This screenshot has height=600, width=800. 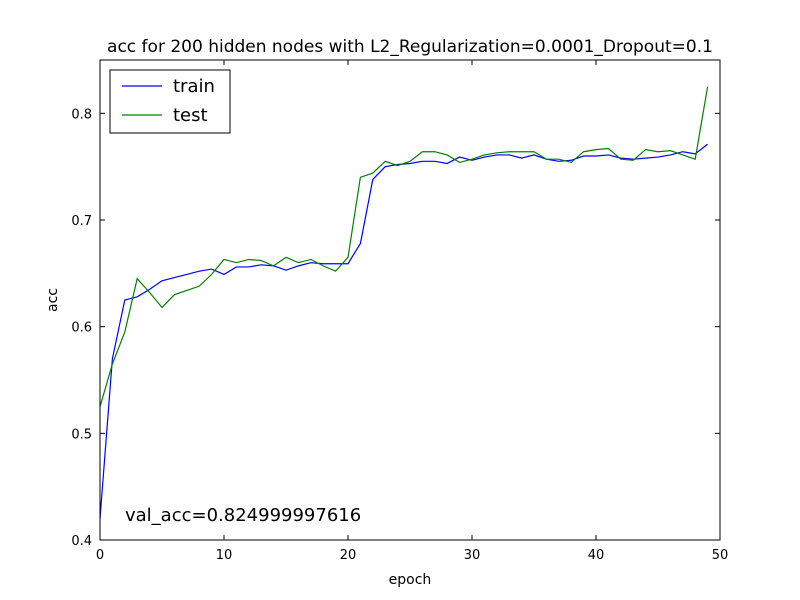 What do you see at coordinates (596, 555) in the screenshot?
I see `x-tick-label: 40` at bounding box center [596, 555].